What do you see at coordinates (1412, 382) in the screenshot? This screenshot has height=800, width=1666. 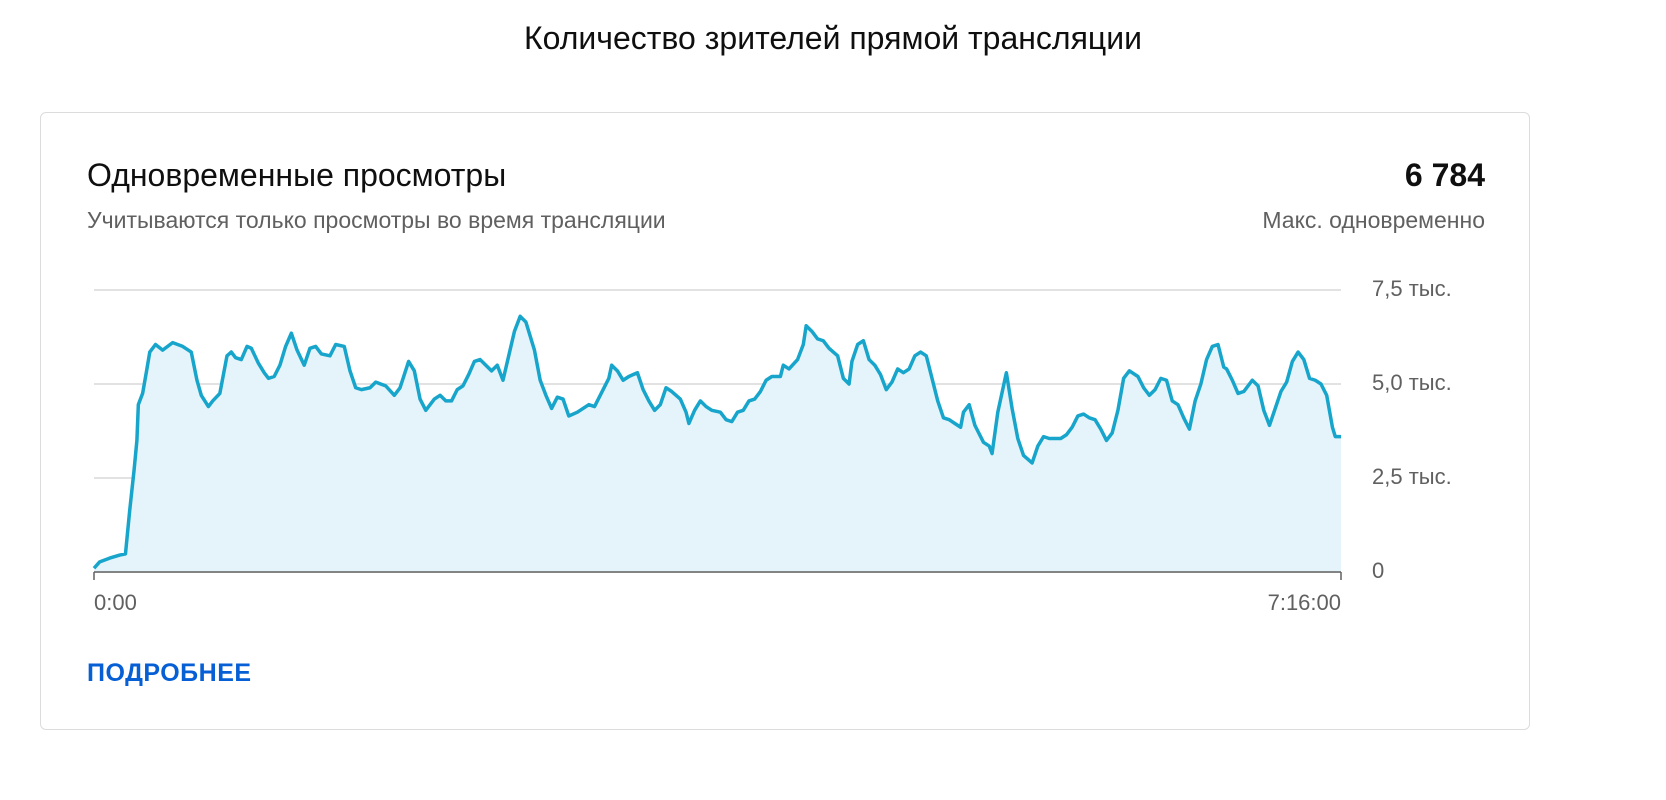 I see `y-tick-label: 5,0 тыс.` at bounding box center [1412, 382].